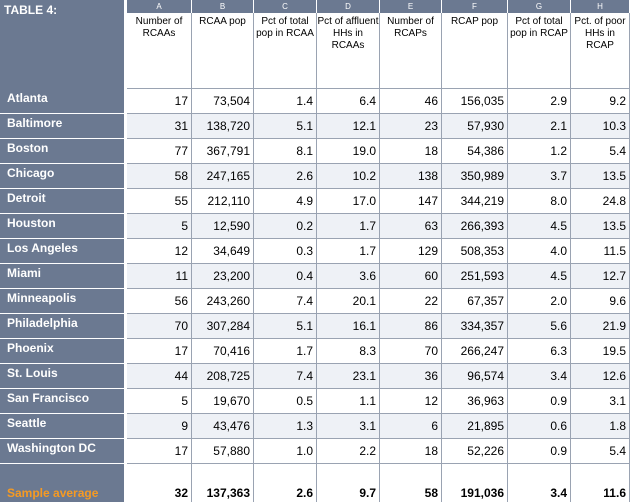  What do you see at coordinates (600, 488) in the screenshot?
I see `average-cell: 11.6` at bounding box center [600, 488].